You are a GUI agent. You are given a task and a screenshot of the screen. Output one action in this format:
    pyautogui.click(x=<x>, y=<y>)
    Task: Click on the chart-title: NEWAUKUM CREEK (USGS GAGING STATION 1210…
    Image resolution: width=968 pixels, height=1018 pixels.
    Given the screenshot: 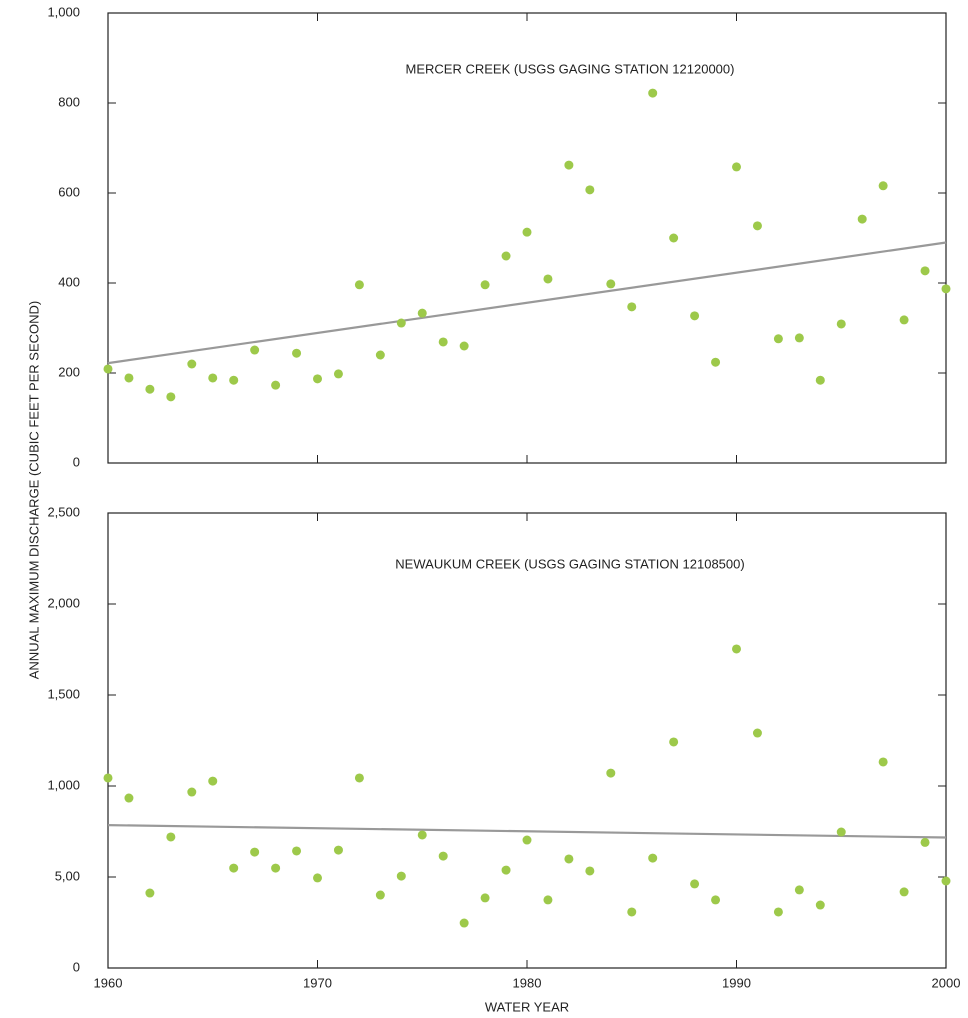 What is the action you would take?
    pyautogui.click(x=569, y=563)
    